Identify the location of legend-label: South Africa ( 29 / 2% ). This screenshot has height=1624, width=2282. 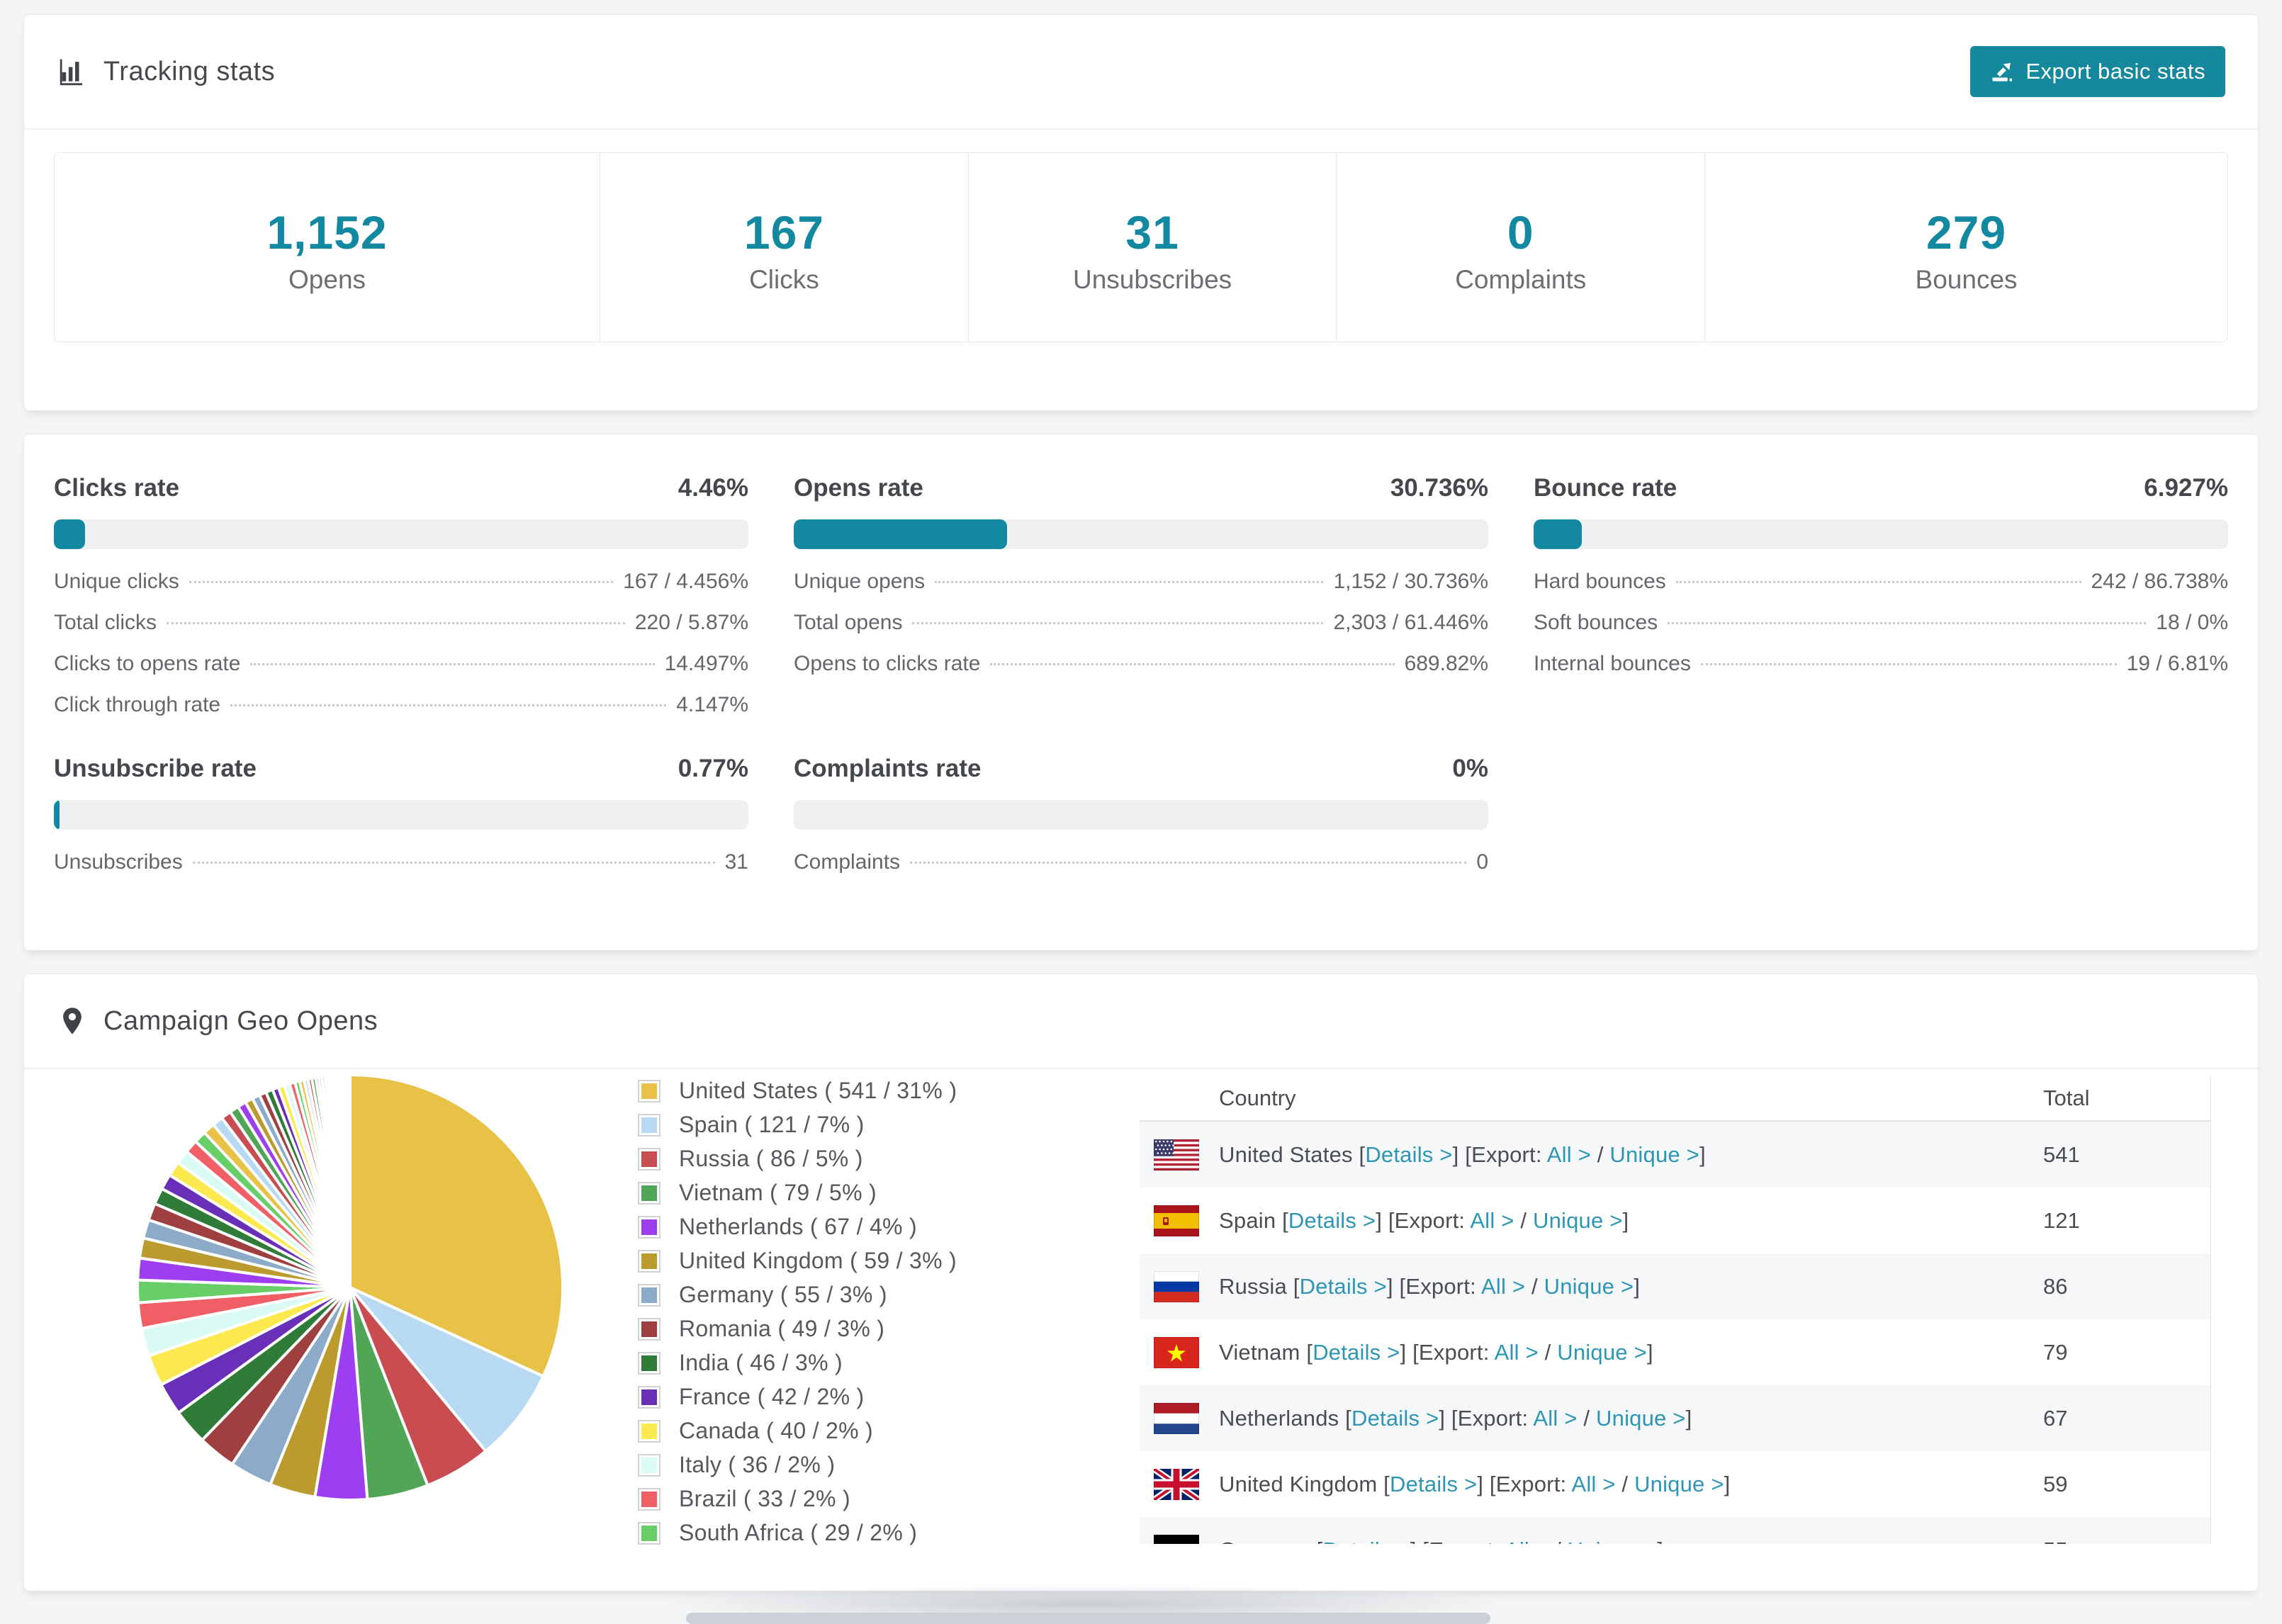
(798, 1532).